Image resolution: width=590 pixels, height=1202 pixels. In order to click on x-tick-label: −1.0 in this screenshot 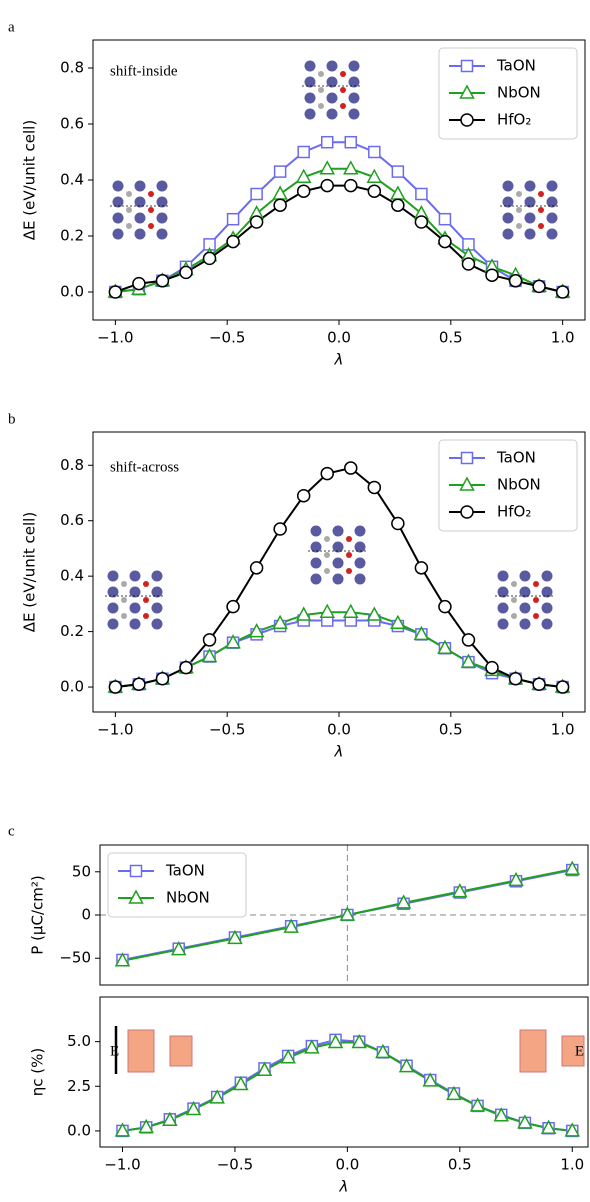, I will do `click(115, 730)`.